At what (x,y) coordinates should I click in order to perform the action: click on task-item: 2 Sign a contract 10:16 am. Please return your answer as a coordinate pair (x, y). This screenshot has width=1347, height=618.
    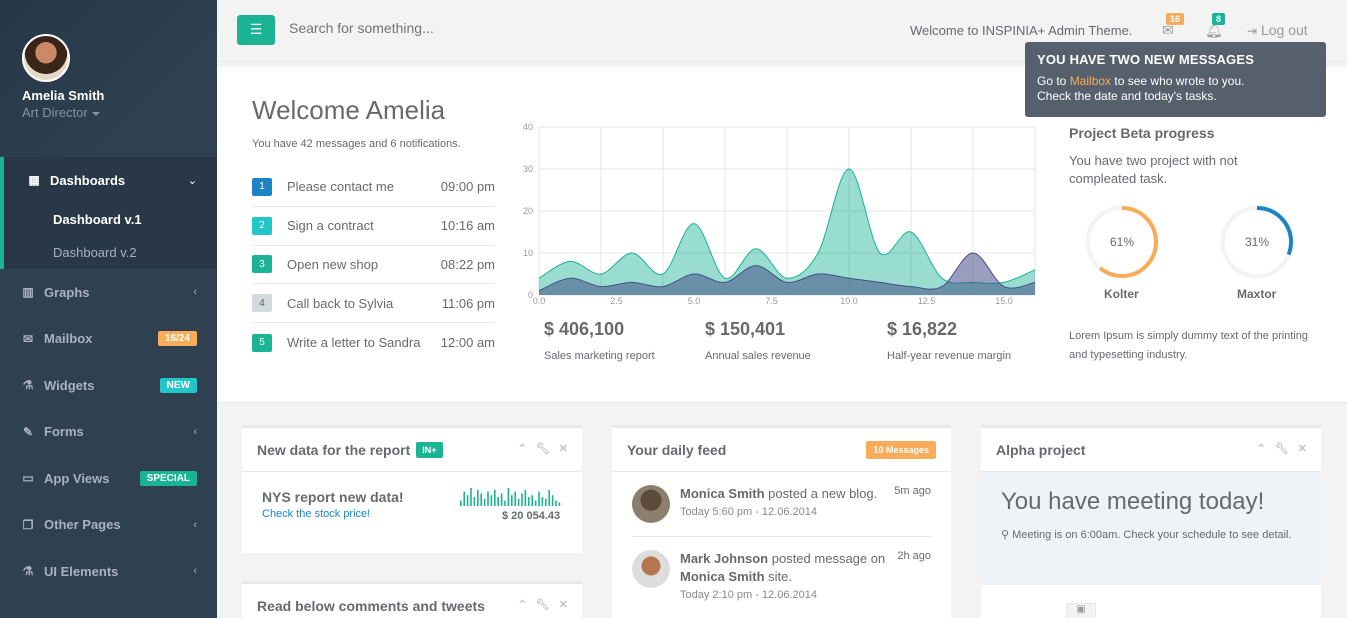
    Looking at the image, I should click on (373, 226).